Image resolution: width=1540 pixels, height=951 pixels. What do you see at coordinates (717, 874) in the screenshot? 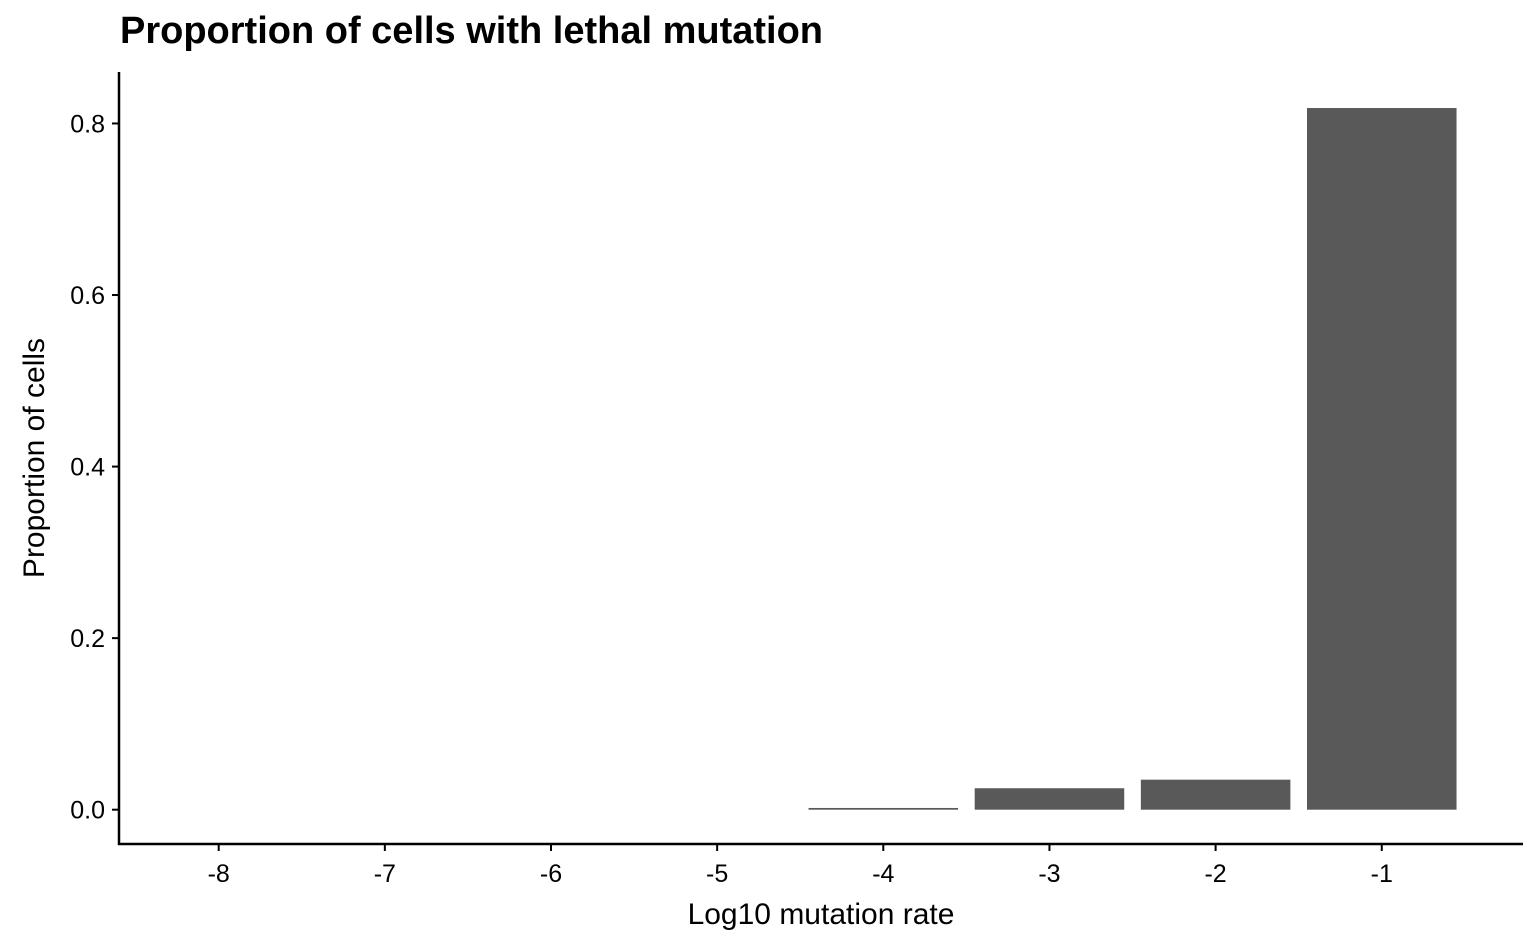
I see `x-tick-label: -5` at bounding box center [717, 874].